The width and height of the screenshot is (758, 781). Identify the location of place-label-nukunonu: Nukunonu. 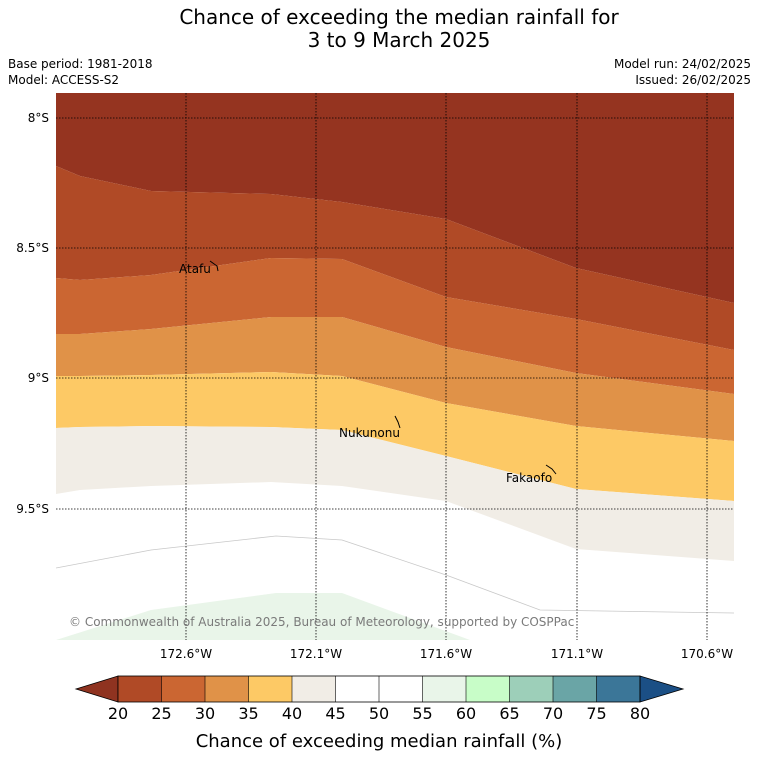
(369, 433).